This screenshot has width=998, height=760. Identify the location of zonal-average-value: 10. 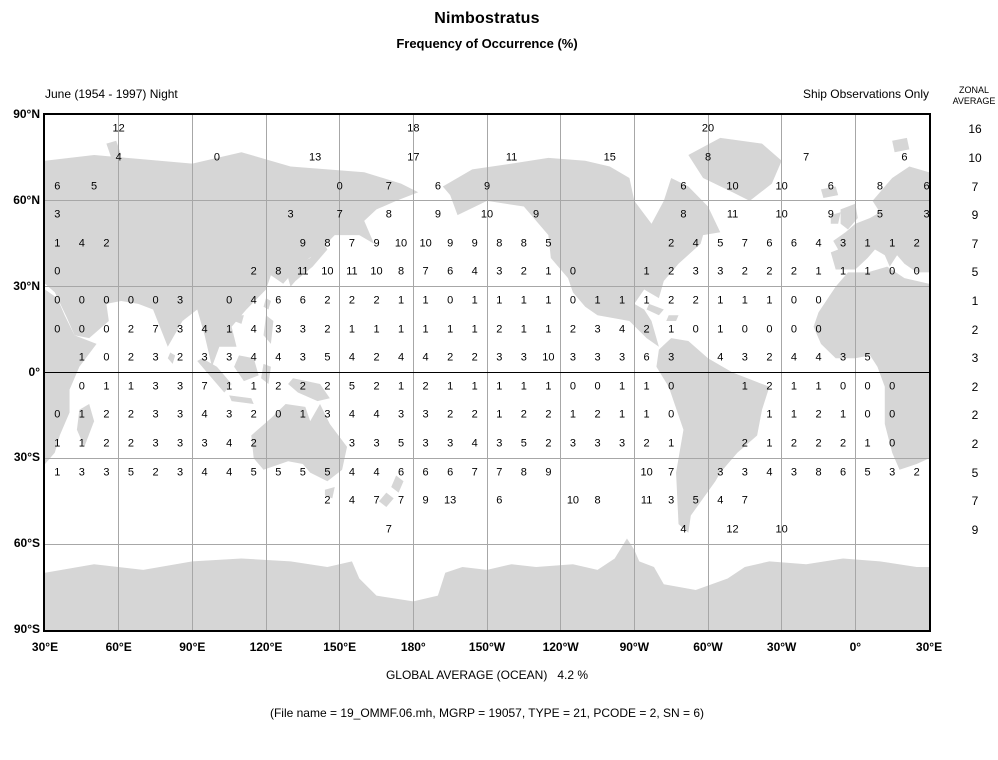
(975, 157).